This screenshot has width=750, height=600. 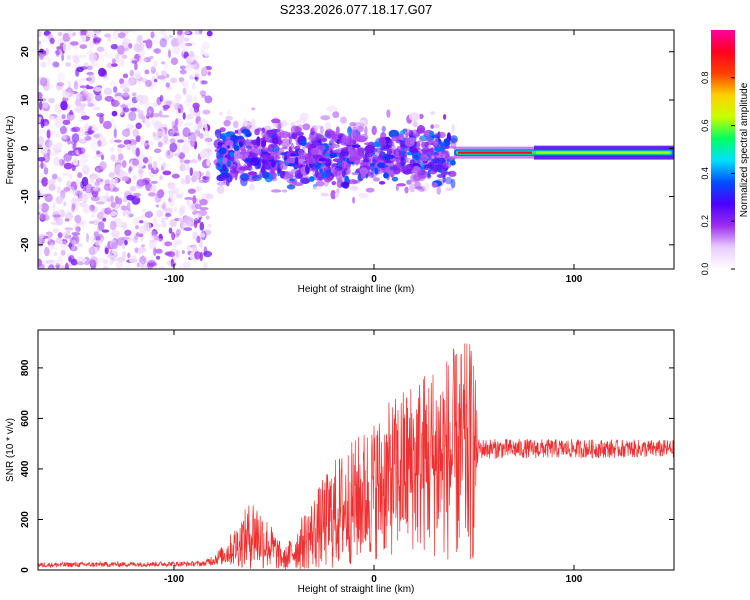 I want to click on x-tick-label: -100, so click(x=174, y=579).